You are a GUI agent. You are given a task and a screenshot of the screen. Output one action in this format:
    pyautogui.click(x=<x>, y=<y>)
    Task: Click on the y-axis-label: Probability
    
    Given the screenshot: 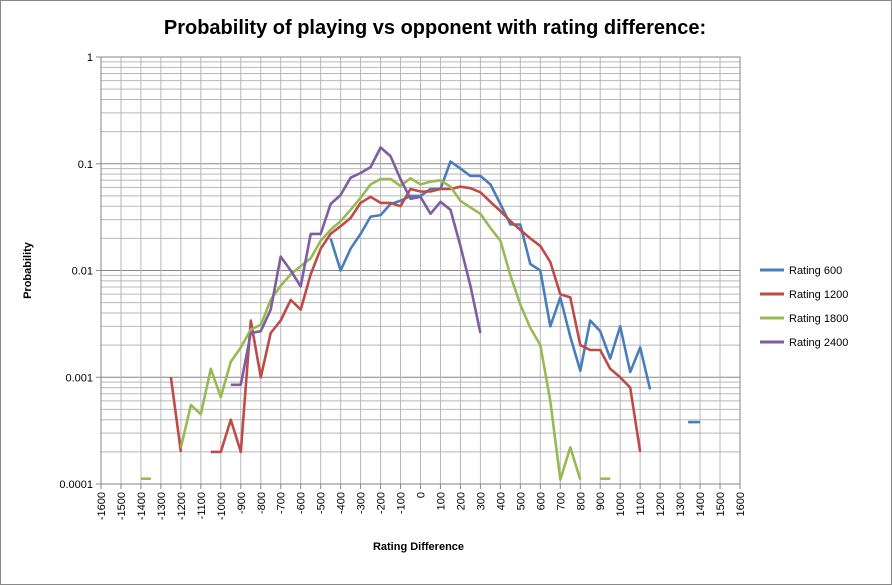 What is the action you would take?
    pyautogui.click(x=28, y=270)
    